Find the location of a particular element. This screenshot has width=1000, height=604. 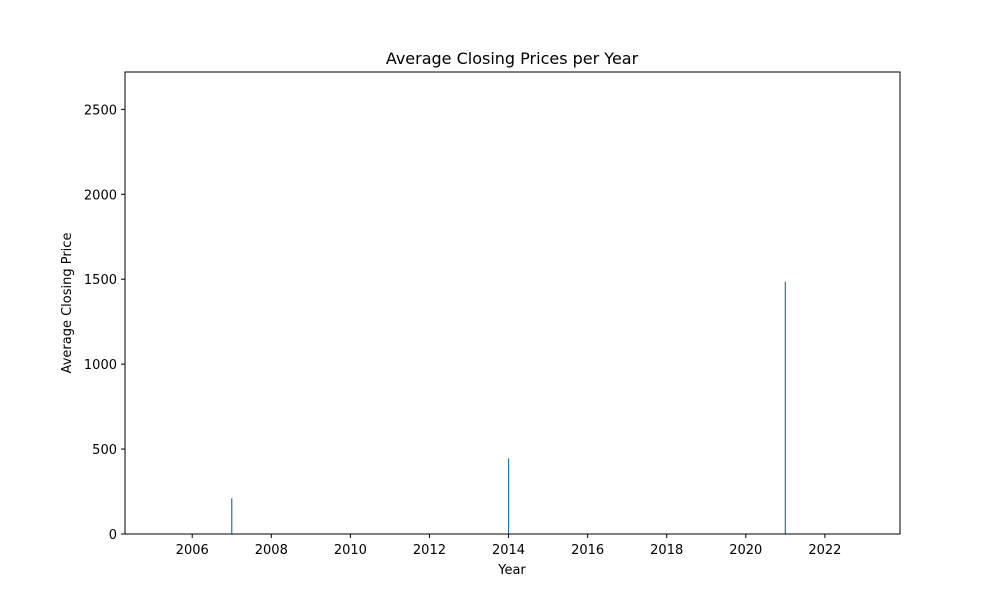

bar-2014 is located at coordinates (508, 496).